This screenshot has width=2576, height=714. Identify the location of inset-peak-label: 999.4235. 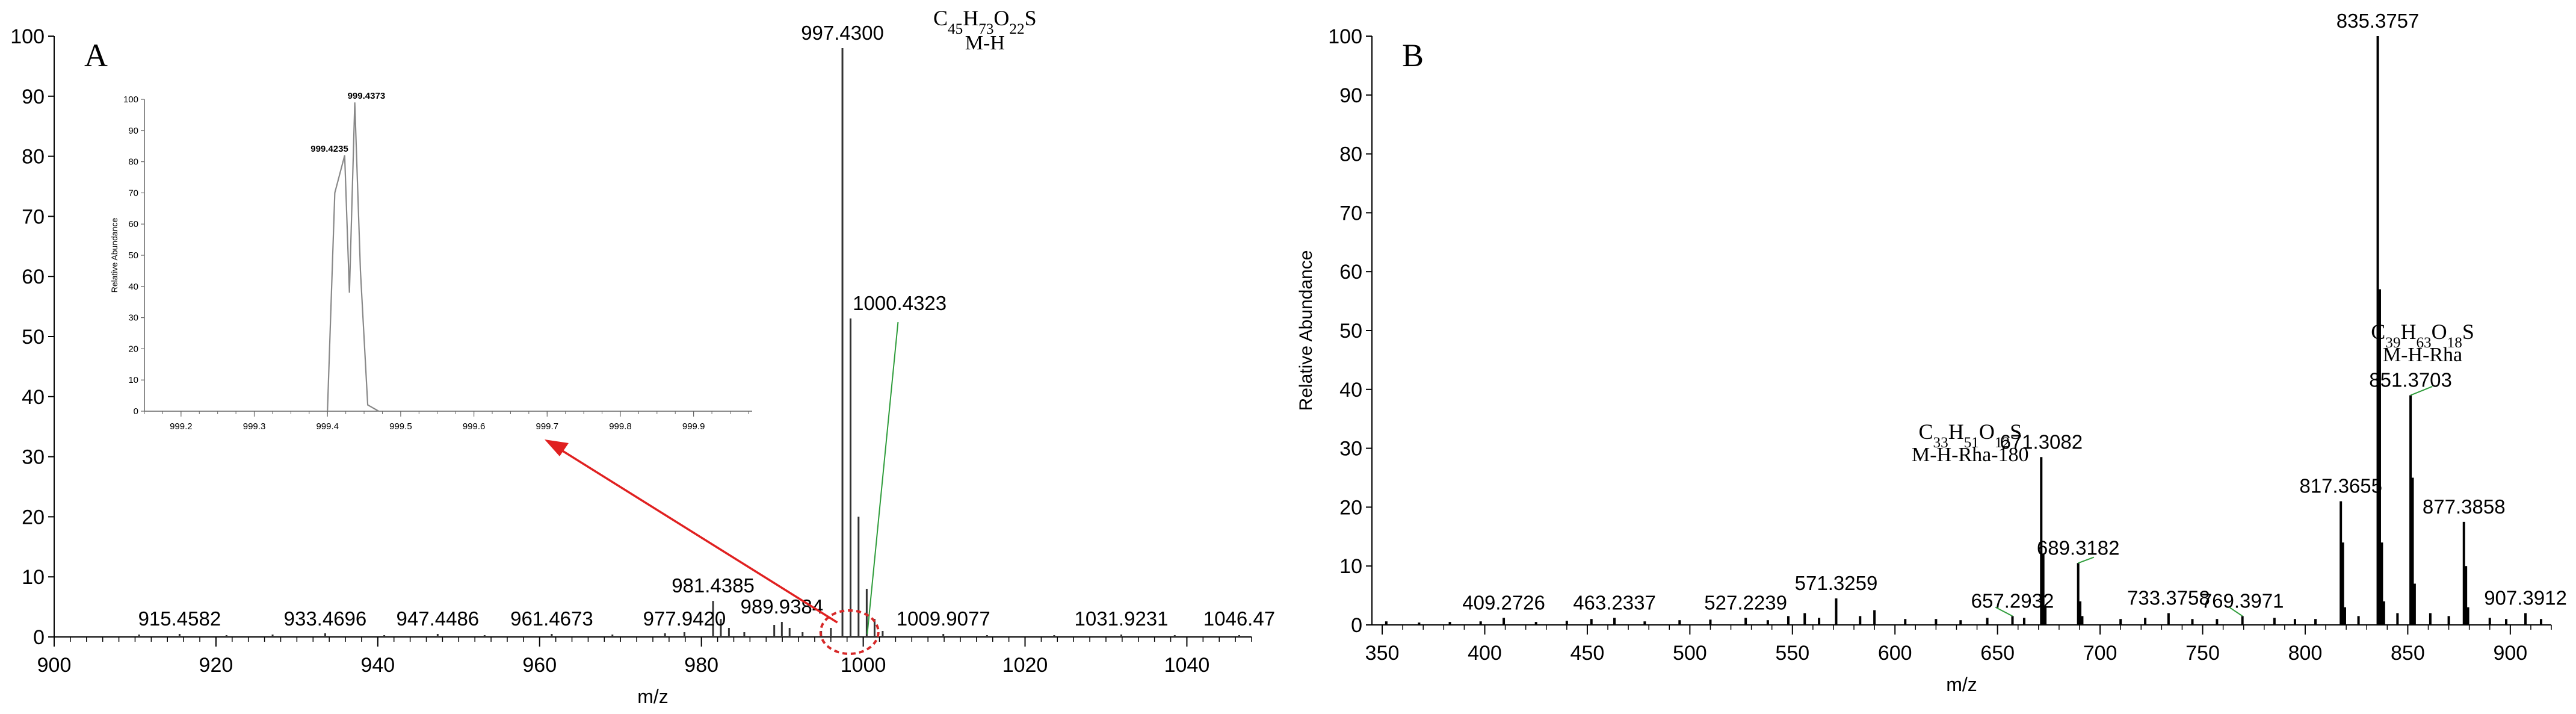
(329, 149).